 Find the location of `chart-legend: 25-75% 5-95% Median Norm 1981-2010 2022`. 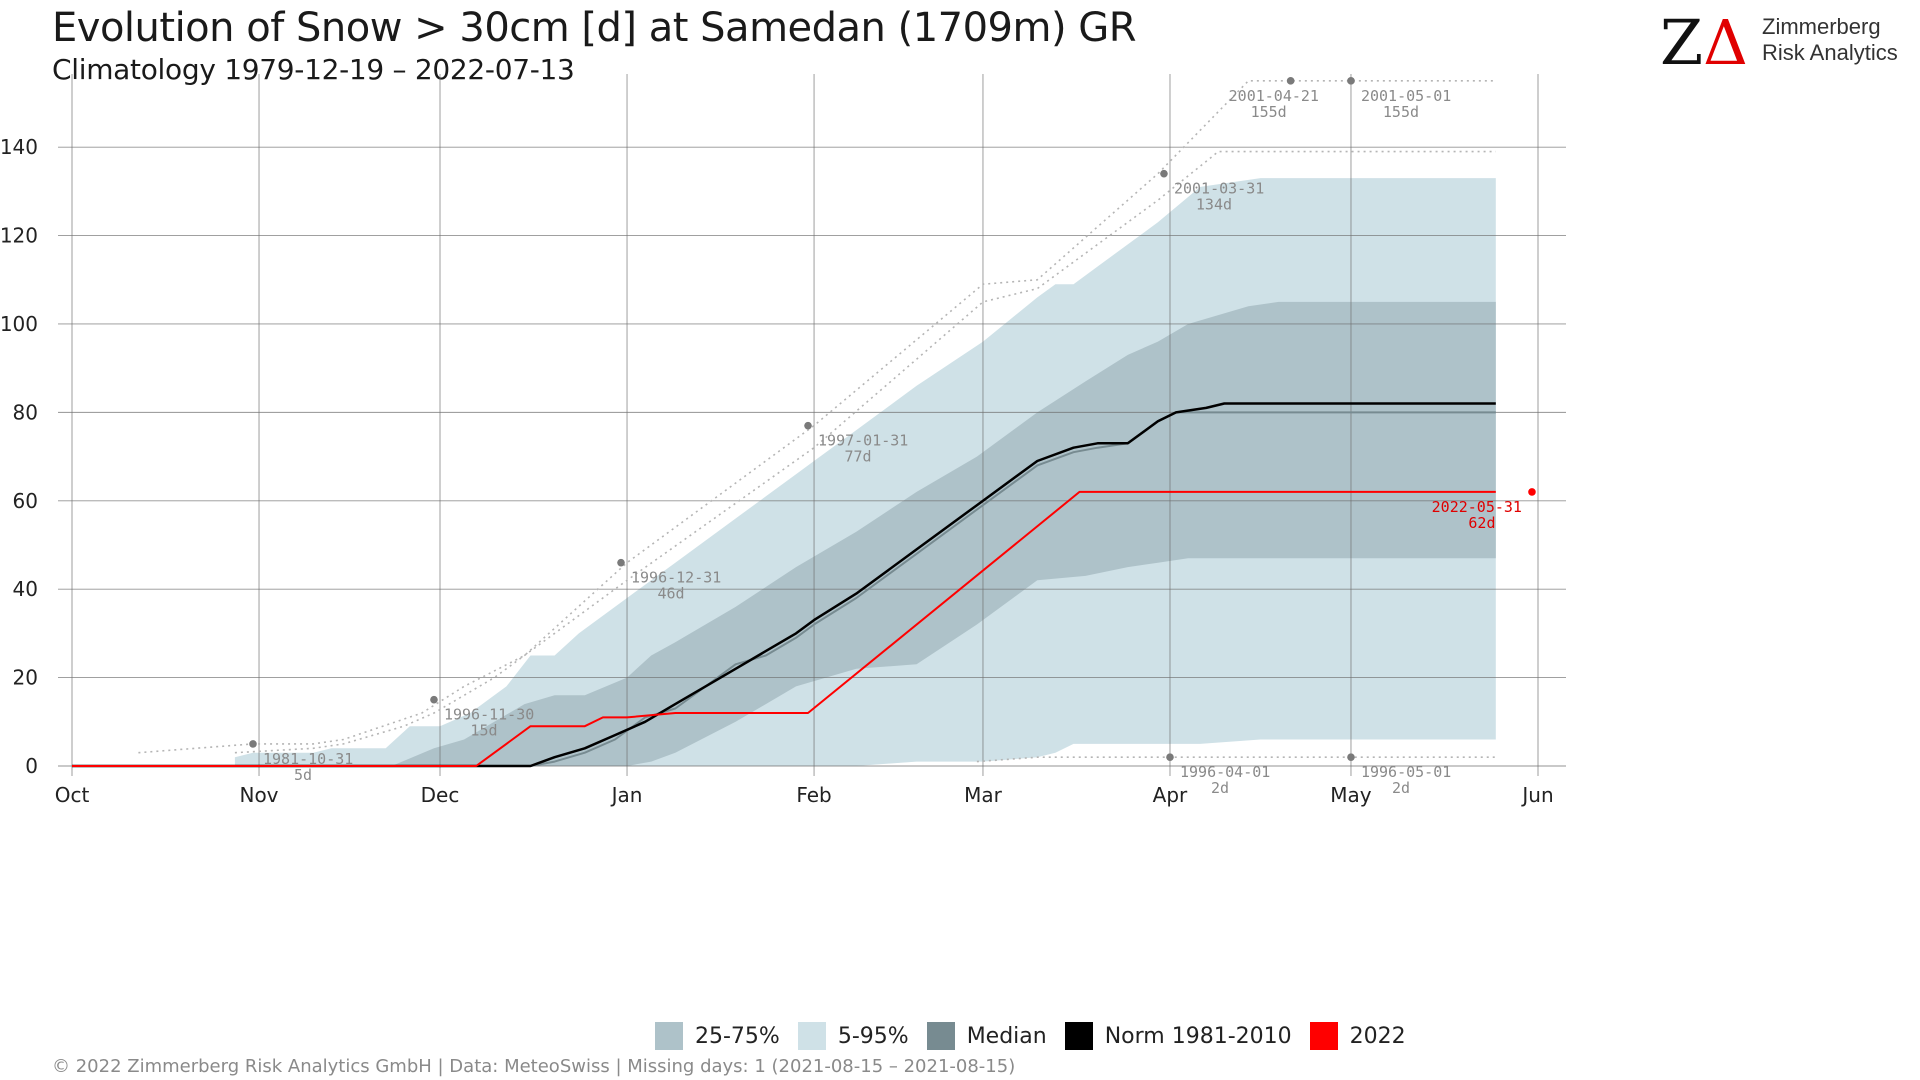

chart-legend: 25-75% 5-95% Median Norm 1981-2010 2022 is located at coordinates (1039, 1036).